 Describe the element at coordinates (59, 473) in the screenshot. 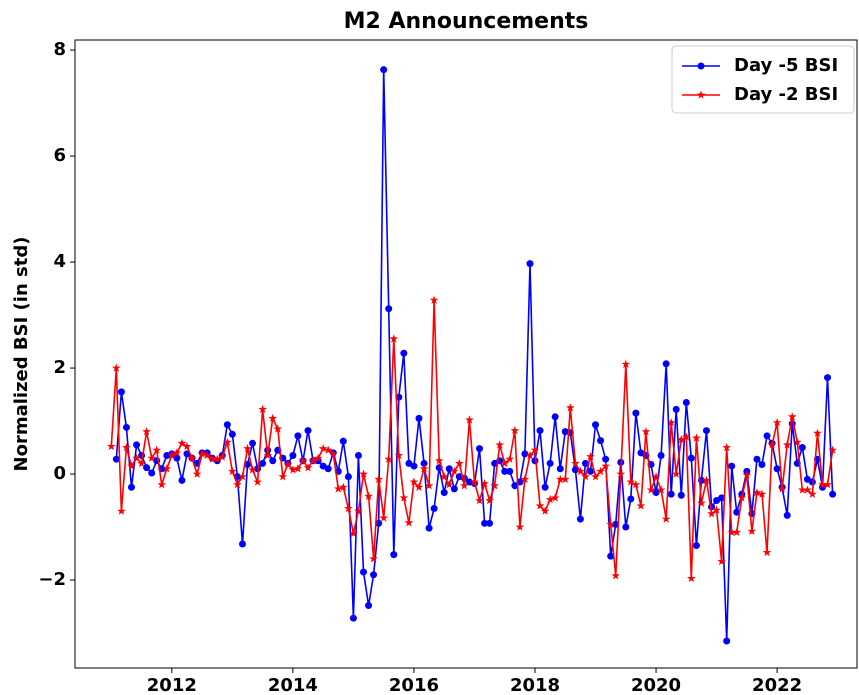

I see `y-tick-label: 0` at that location.